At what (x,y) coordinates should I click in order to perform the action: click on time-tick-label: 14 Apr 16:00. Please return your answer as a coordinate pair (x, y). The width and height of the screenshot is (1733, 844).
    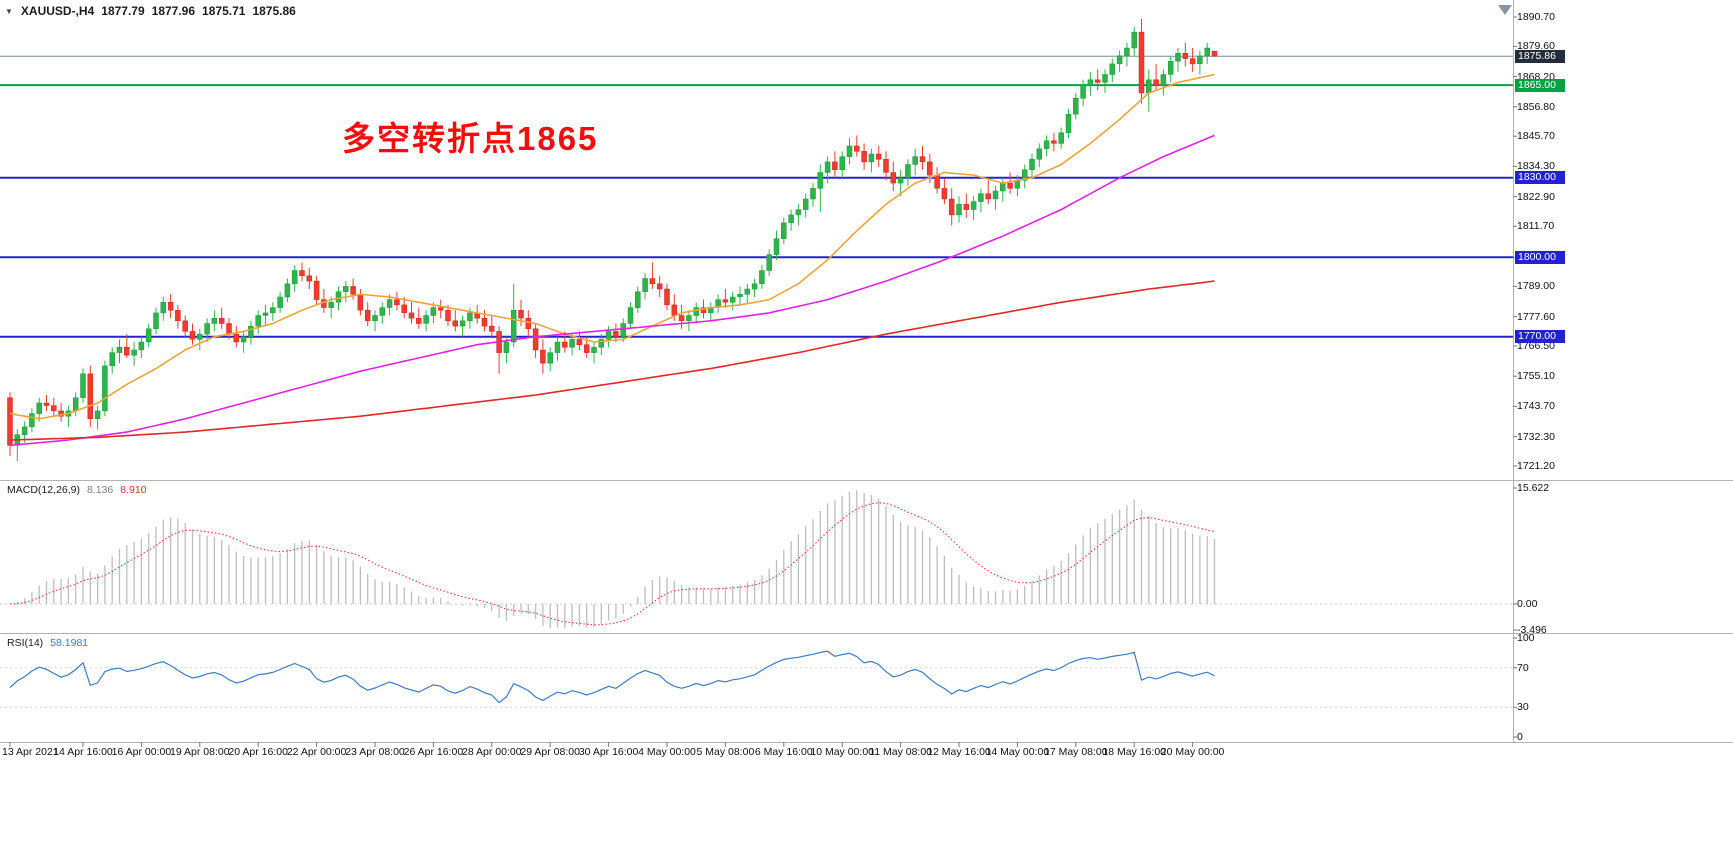
    Looking at the image, I should click on (83, 752).